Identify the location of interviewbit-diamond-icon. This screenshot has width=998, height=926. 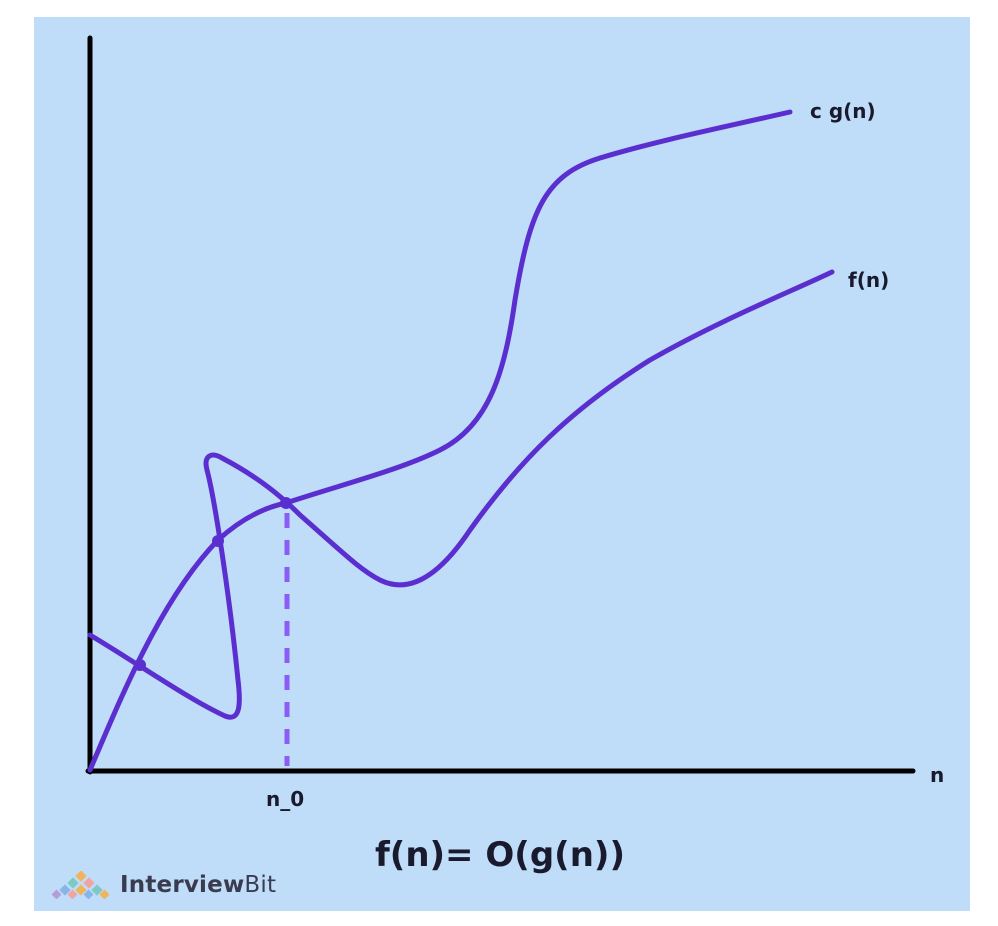
(80, 885).